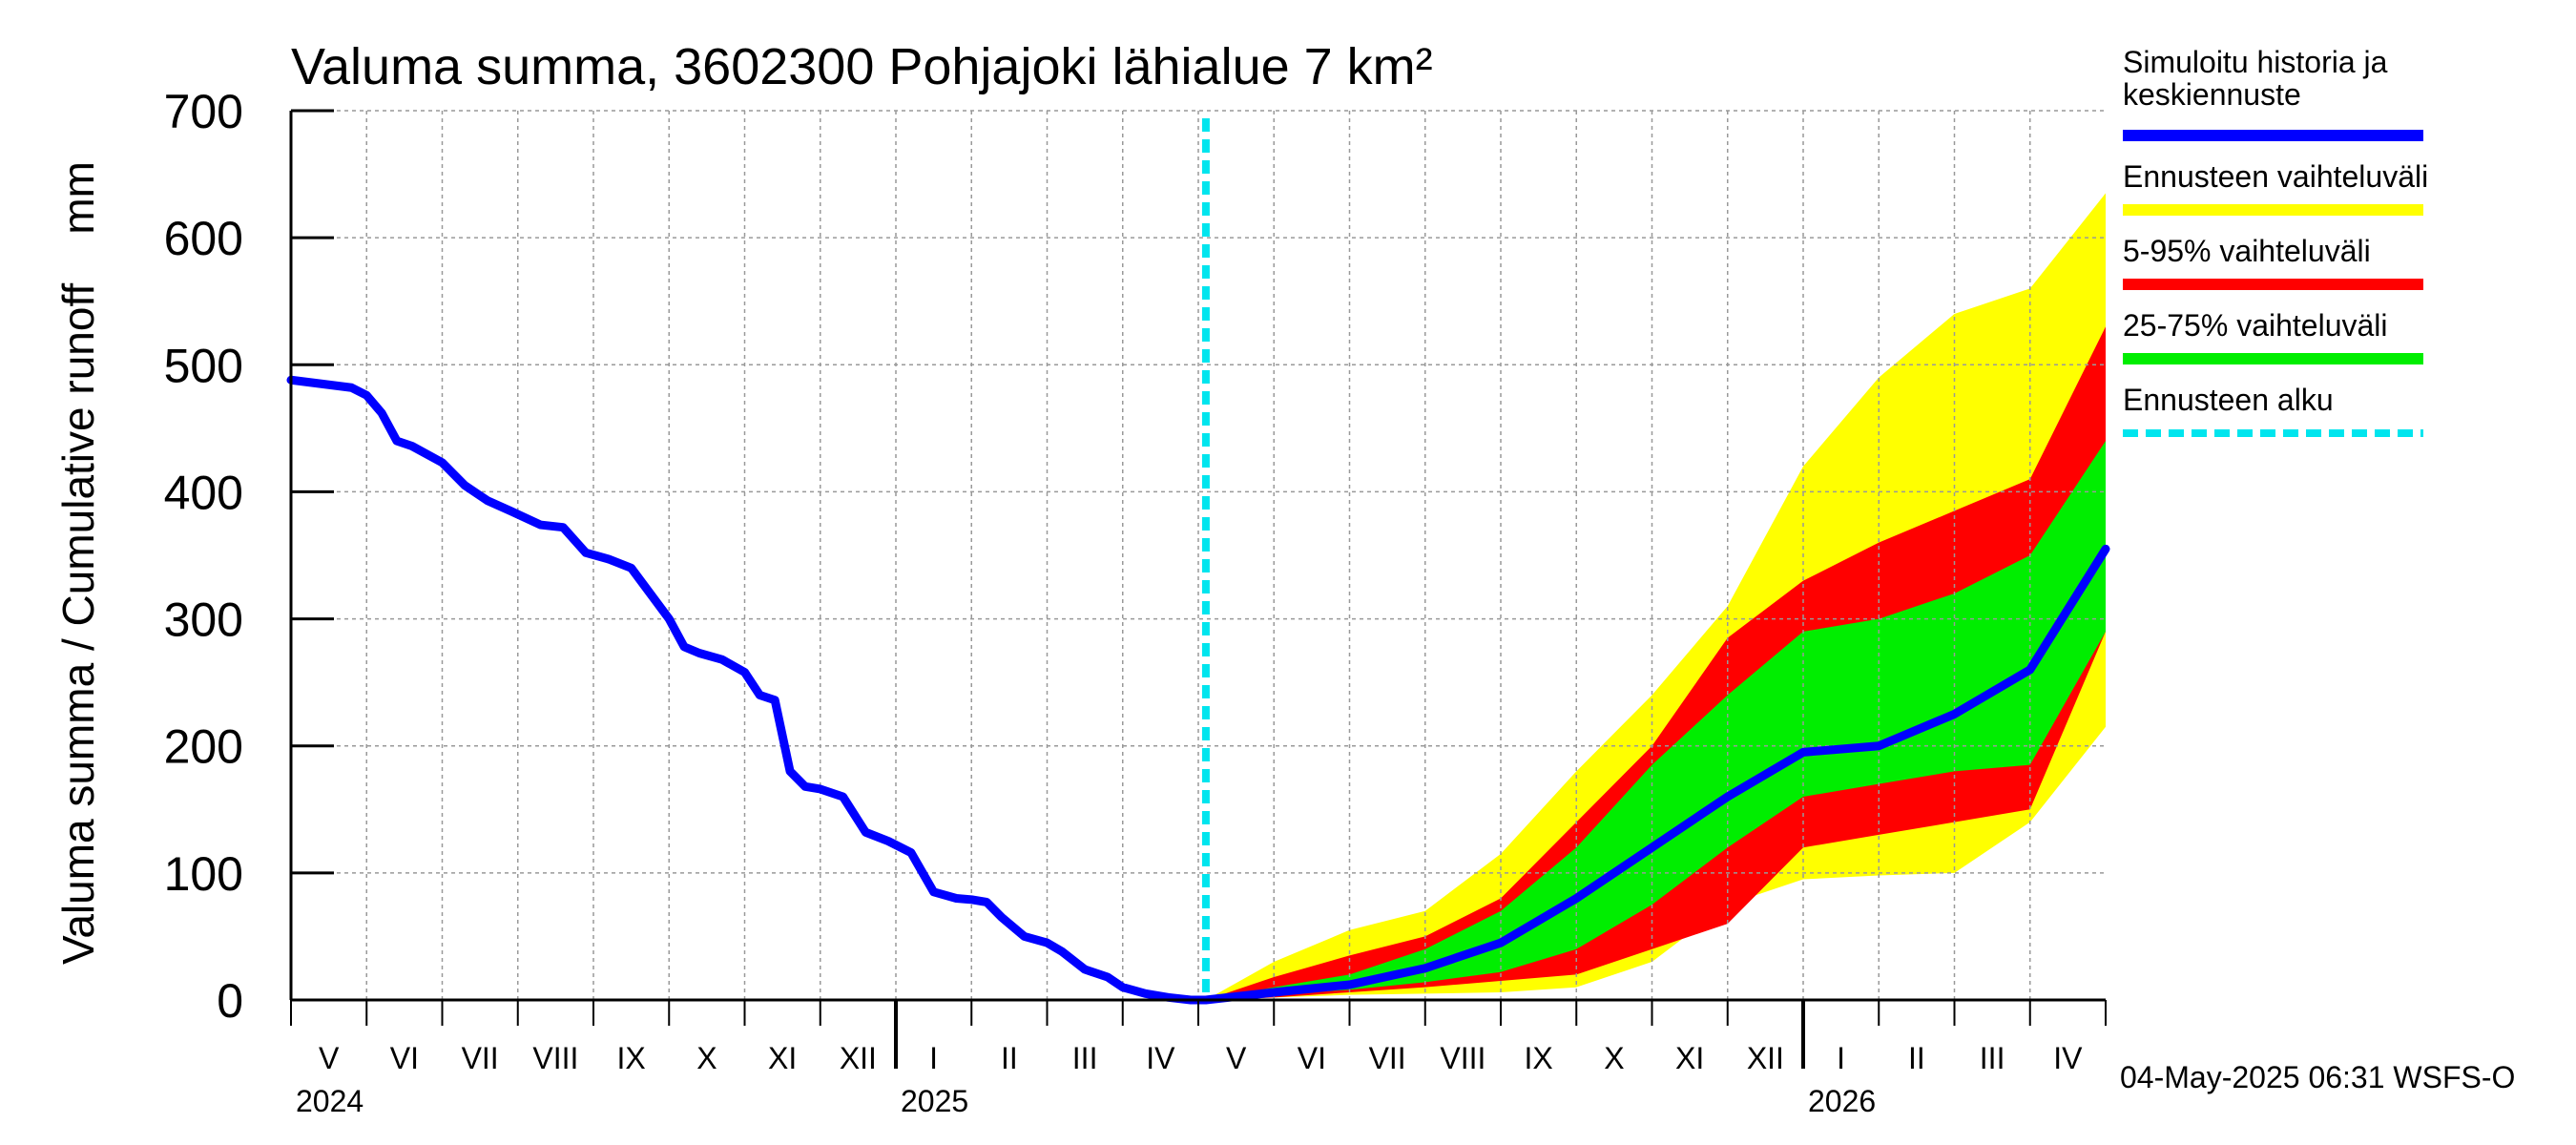  Describe the element at coordinates (2275, 177) in the screenshot. I see `legend-label: Ennusteen vaihteluväli` at that location.